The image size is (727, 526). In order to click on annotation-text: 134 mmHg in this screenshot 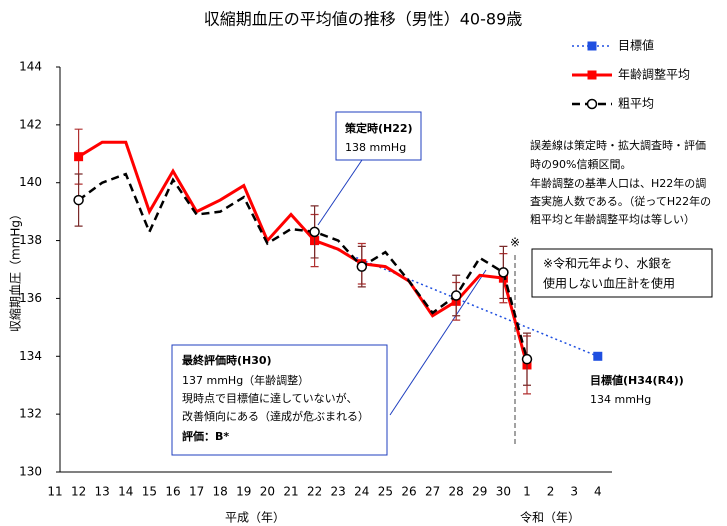, I will do `click(620, 399)`.